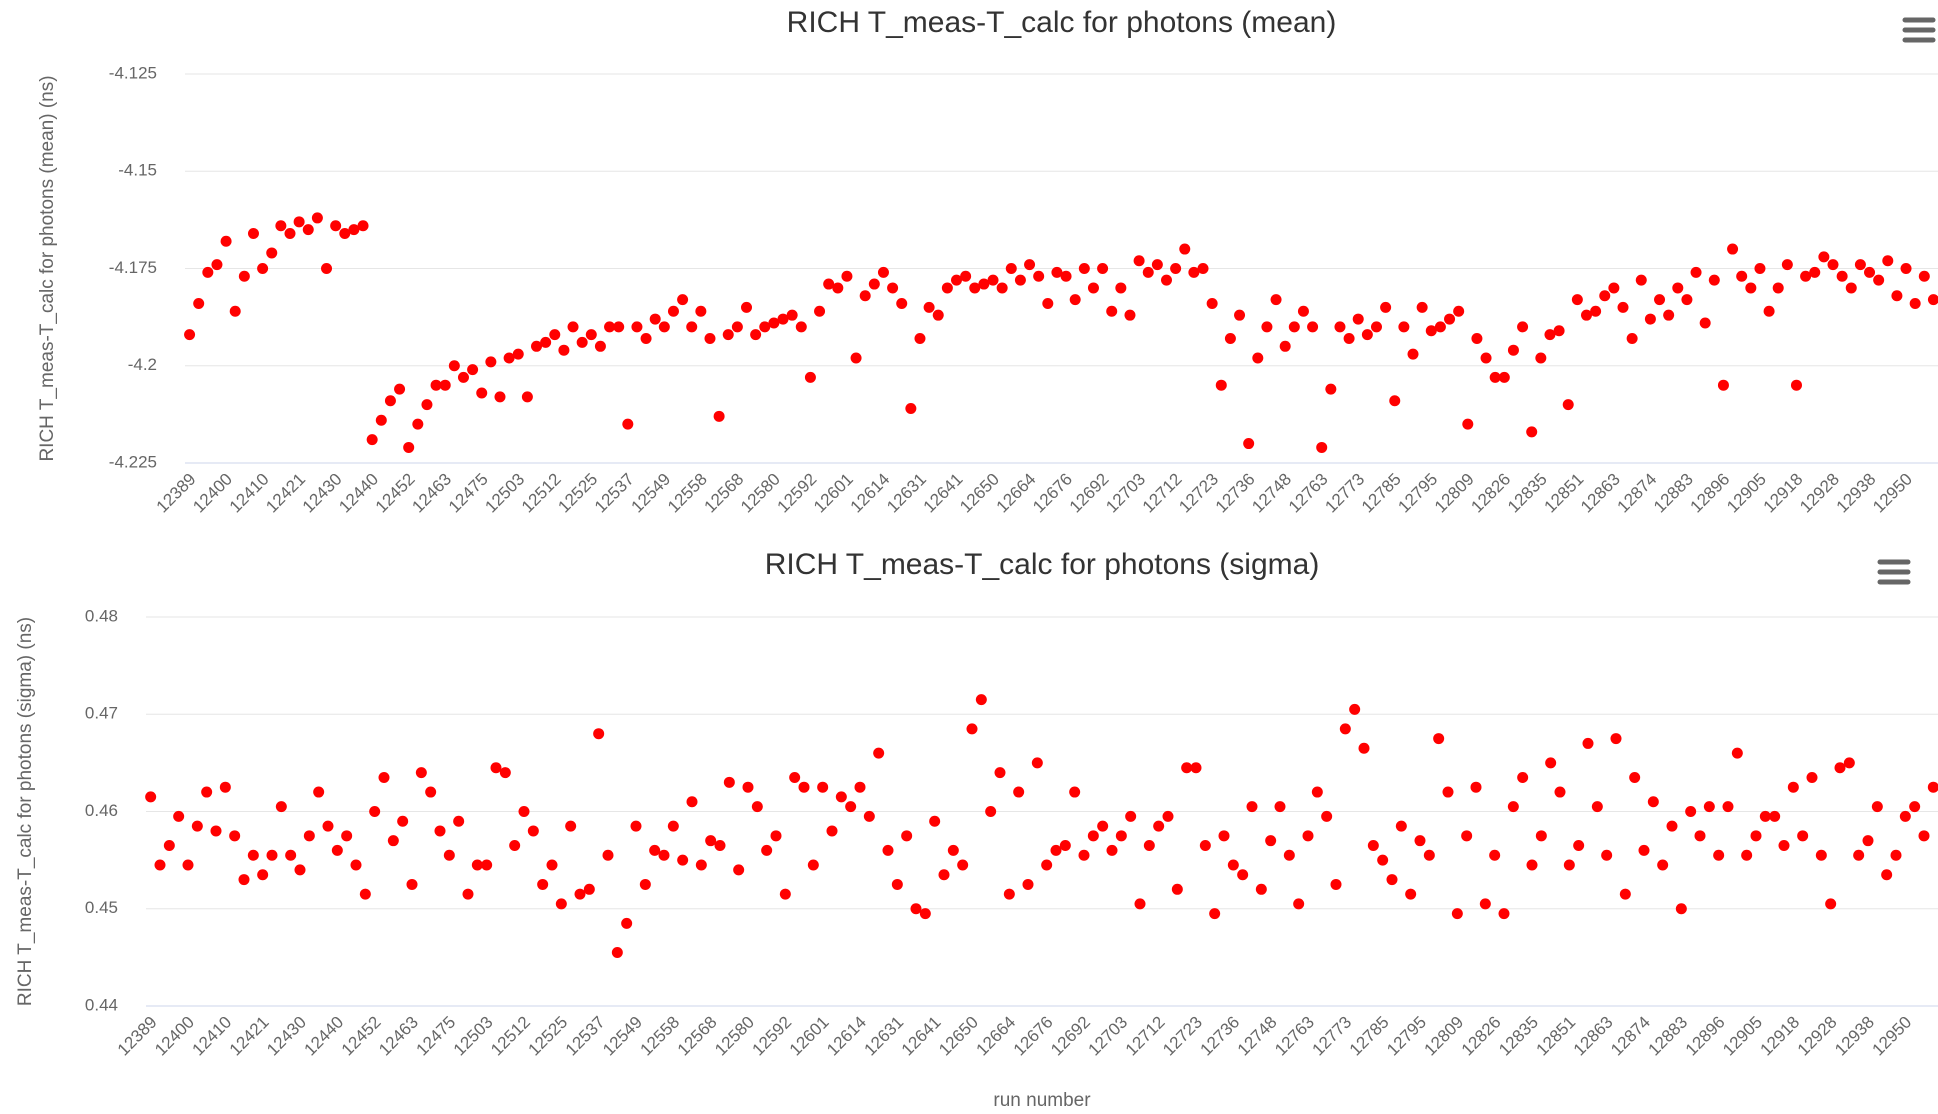 The height and width of the screenshot is (1114, 1938). What do you see at coordinates (133, 72) in the screenshot?
I see `y-tick-label: -4.125` at bounding box center [133, 72].